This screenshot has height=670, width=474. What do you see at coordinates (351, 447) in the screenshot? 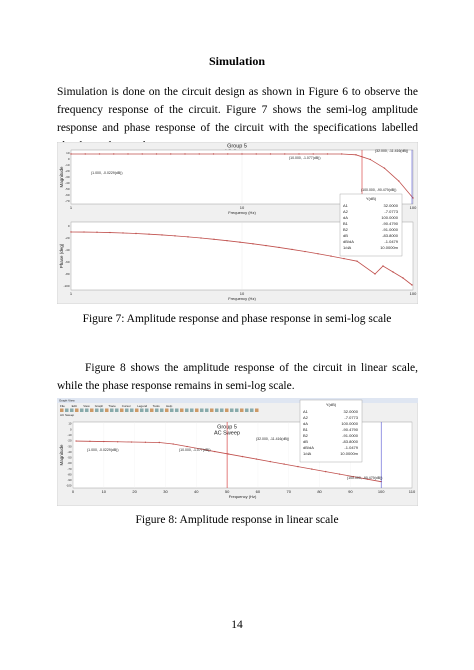
I see `cursor-value: -1.0479` at bounding box center [351, 447].